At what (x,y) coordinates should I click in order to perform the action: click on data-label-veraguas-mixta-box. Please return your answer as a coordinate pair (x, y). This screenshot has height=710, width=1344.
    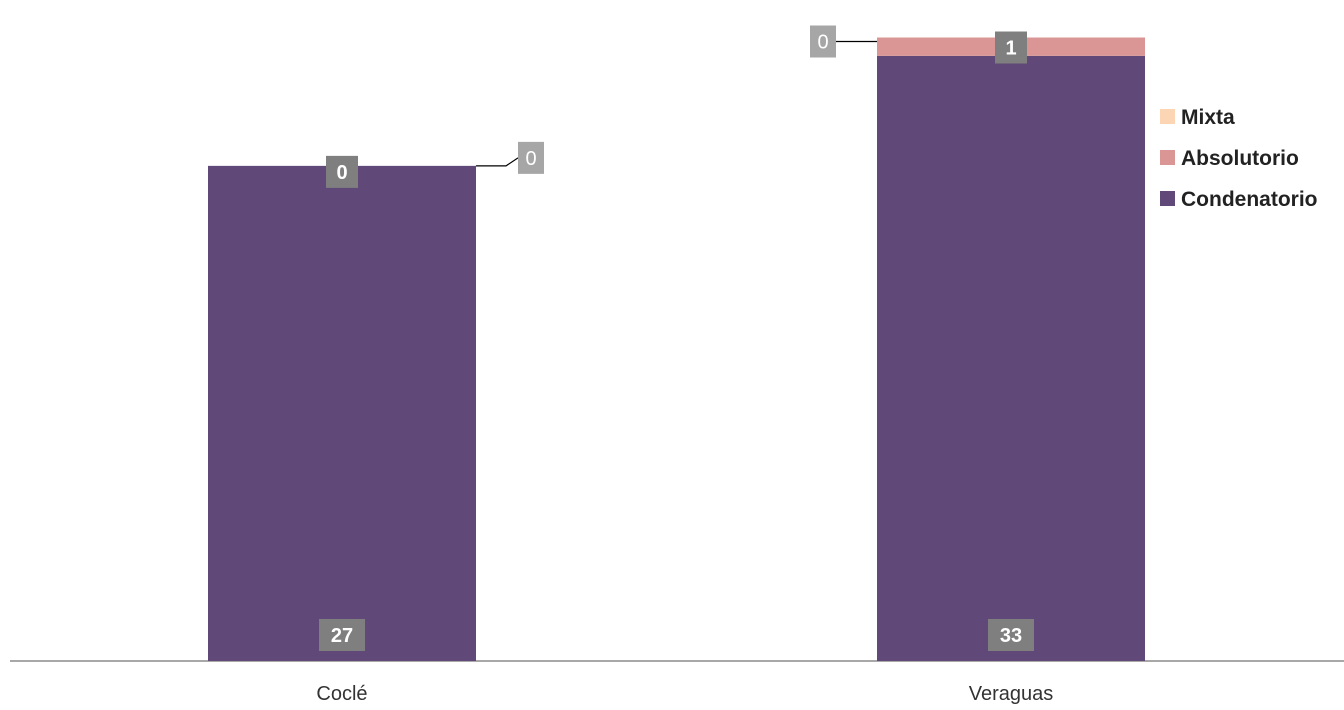
    Looking at the image, I should click on (823, 41).